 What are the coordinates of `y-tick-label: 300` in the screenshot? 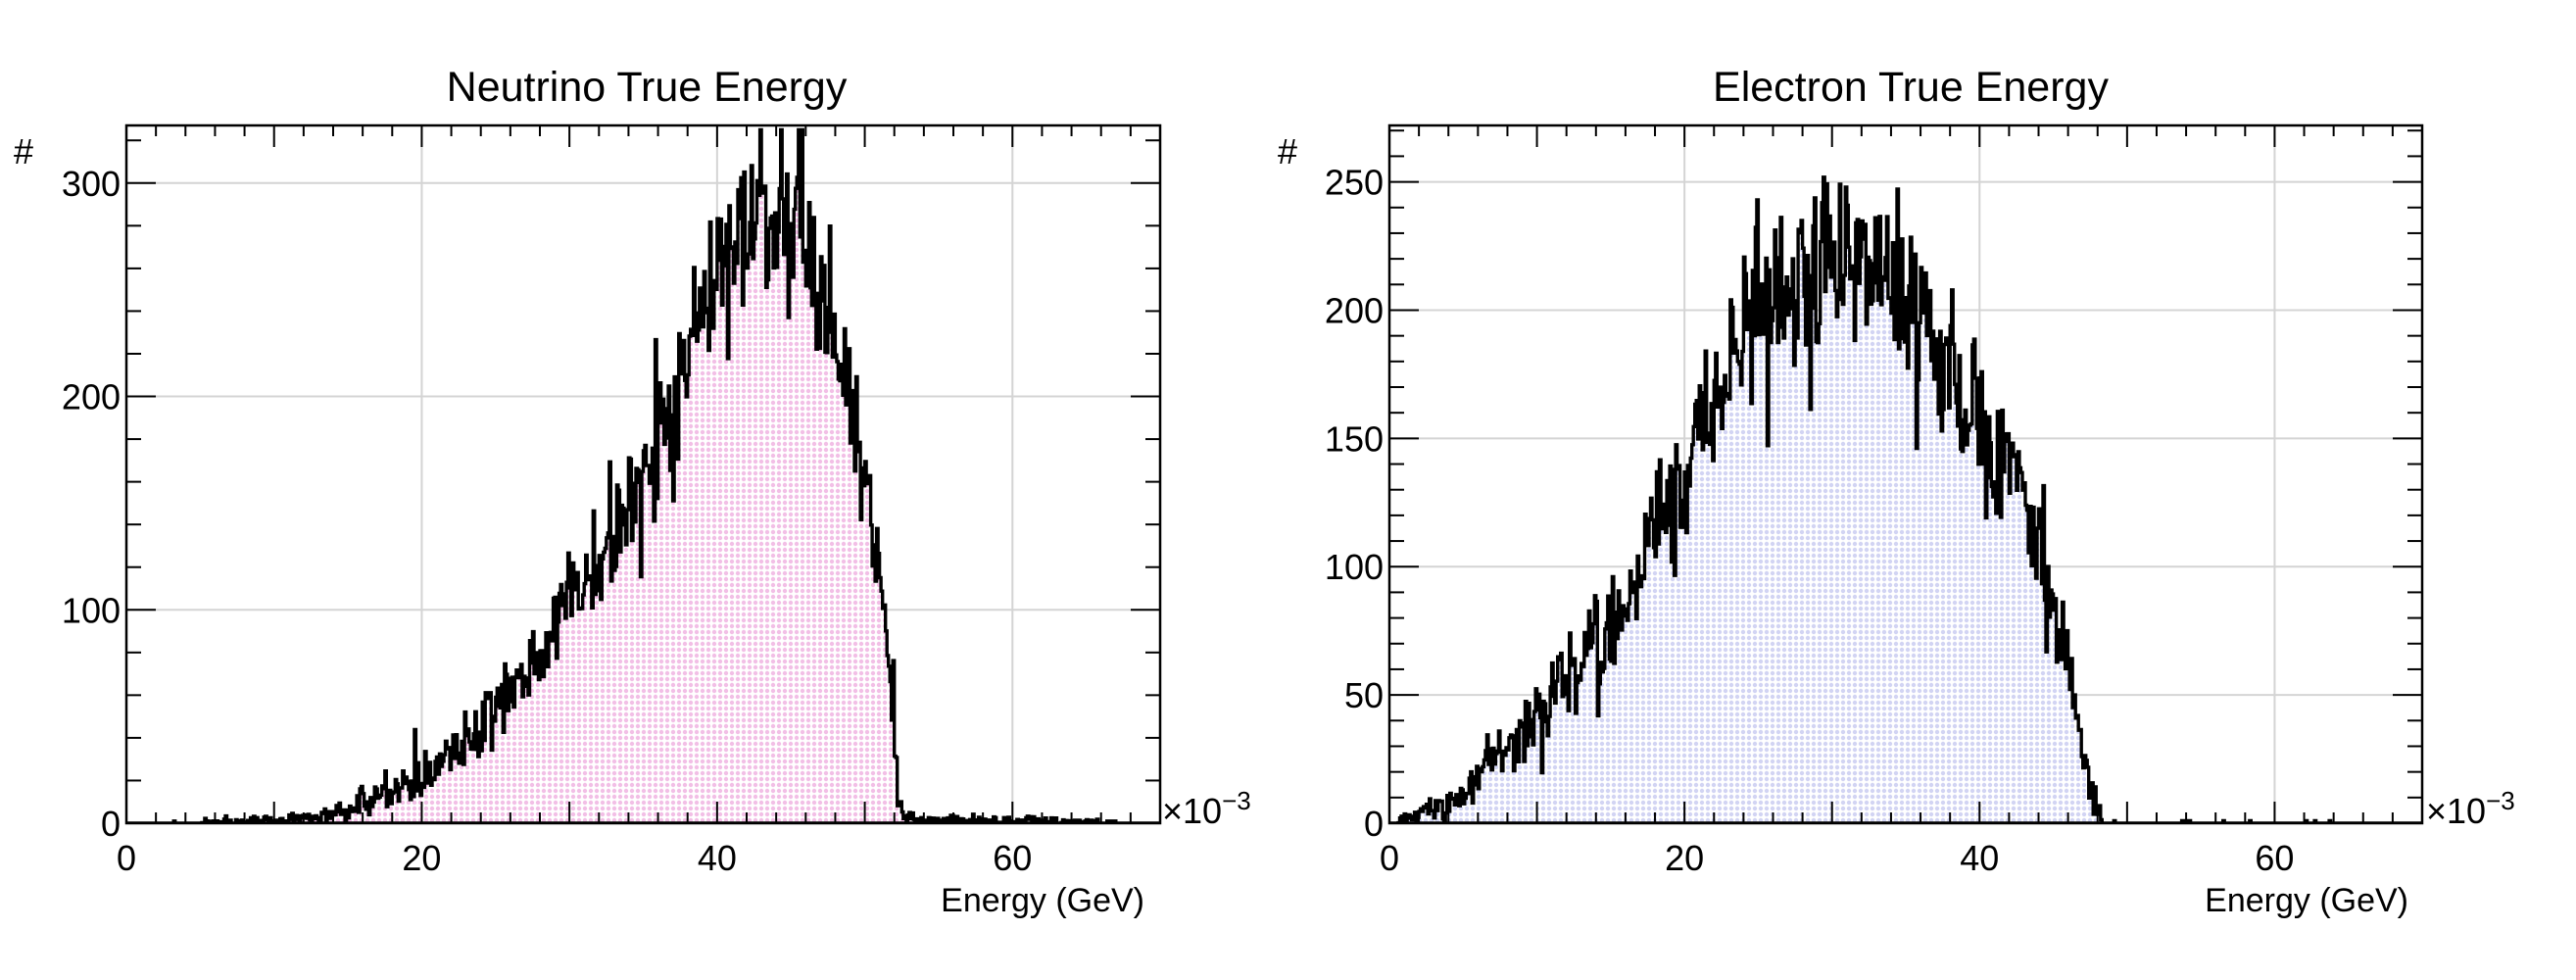 It's located at (91, 184).